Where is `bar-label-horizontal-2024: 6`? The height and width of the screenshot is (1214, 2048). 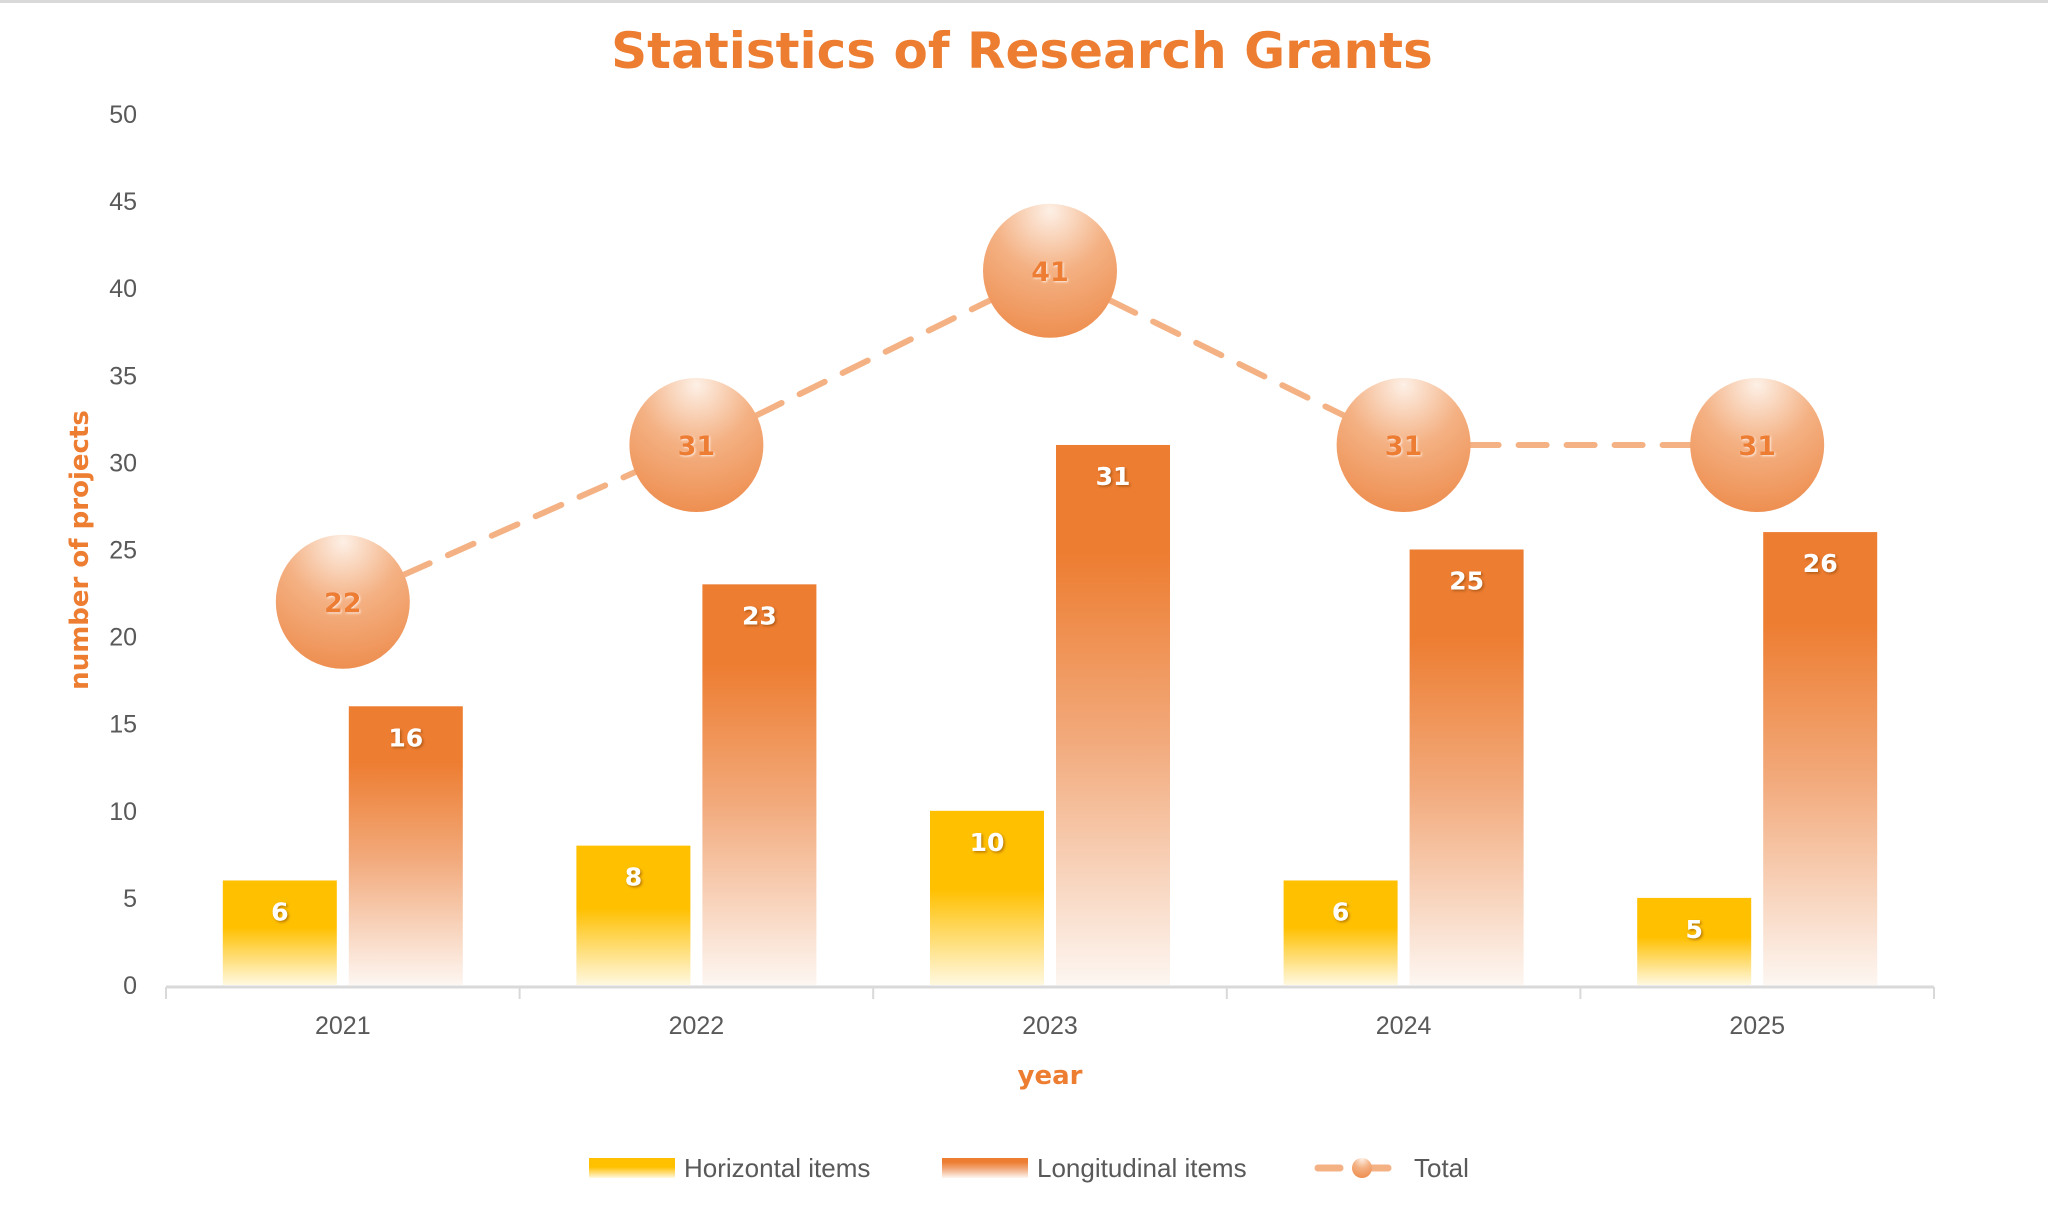 bar-label-horizontal-2024: 6 is located at coordinates (1340, 911).